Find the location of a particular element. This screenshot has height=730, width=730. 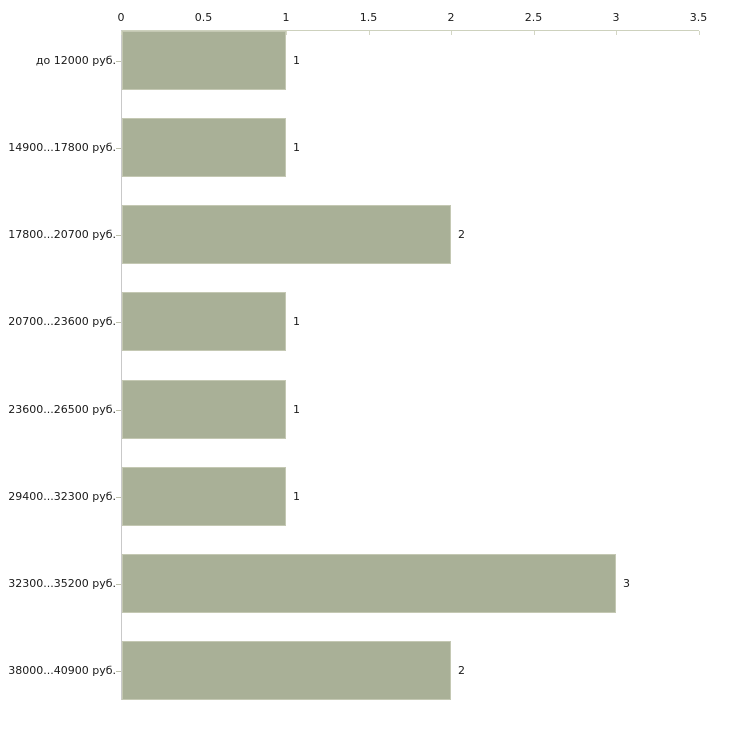

x-axis-tick-label: 3.5 is located at coordinates (698, 17).